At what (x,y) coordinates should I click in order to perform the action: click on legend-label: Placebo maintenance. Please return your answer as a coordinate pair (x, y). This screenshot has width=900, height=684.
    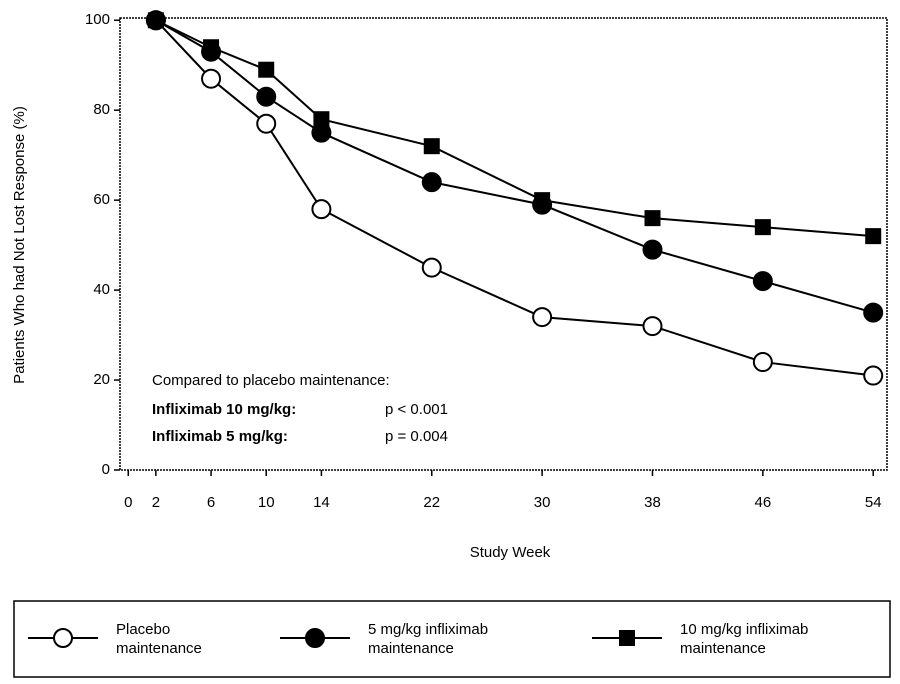
    Looking at the image, I should click on (159, 639).